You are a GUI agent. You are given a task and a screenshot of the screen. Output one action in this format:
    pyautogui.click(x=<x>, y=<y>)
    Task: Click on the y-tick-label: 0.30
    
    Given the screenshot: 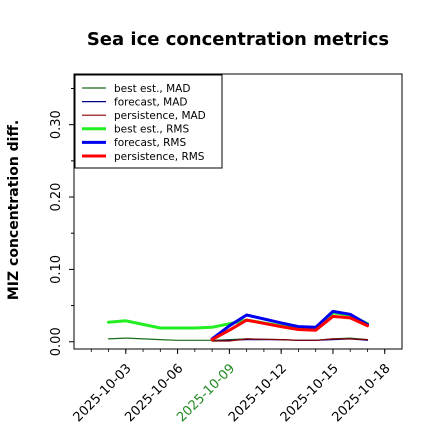 What is the action you would take?
    pyautogui.click(x=56, y=124)
    